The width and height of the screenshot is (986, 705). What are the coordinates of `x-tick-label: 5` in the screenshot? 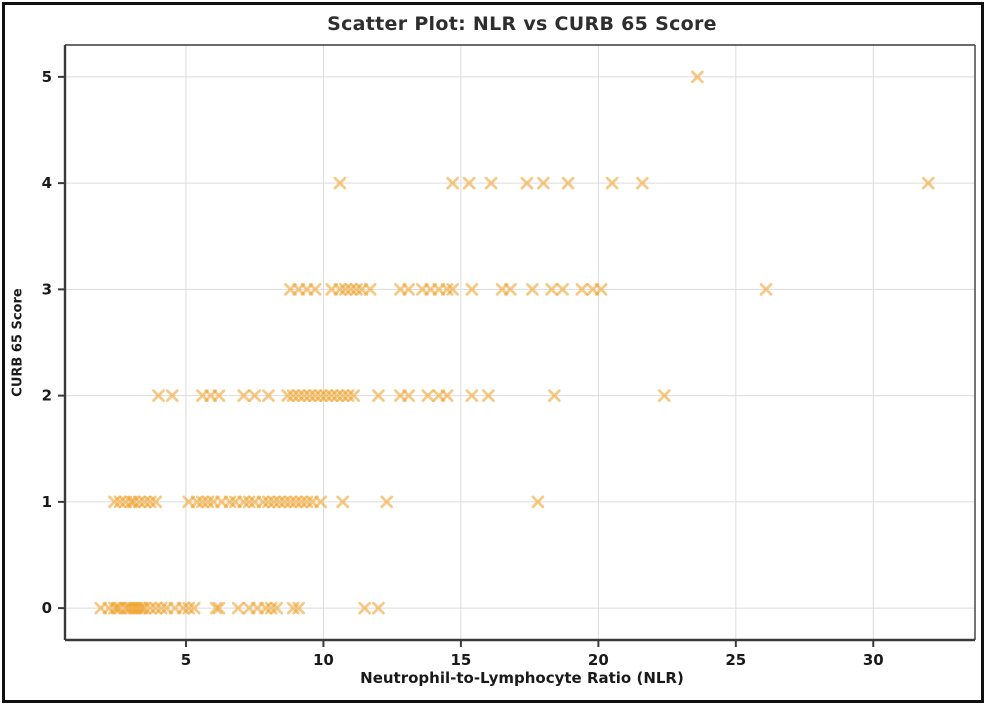 It's located at (186, 660).